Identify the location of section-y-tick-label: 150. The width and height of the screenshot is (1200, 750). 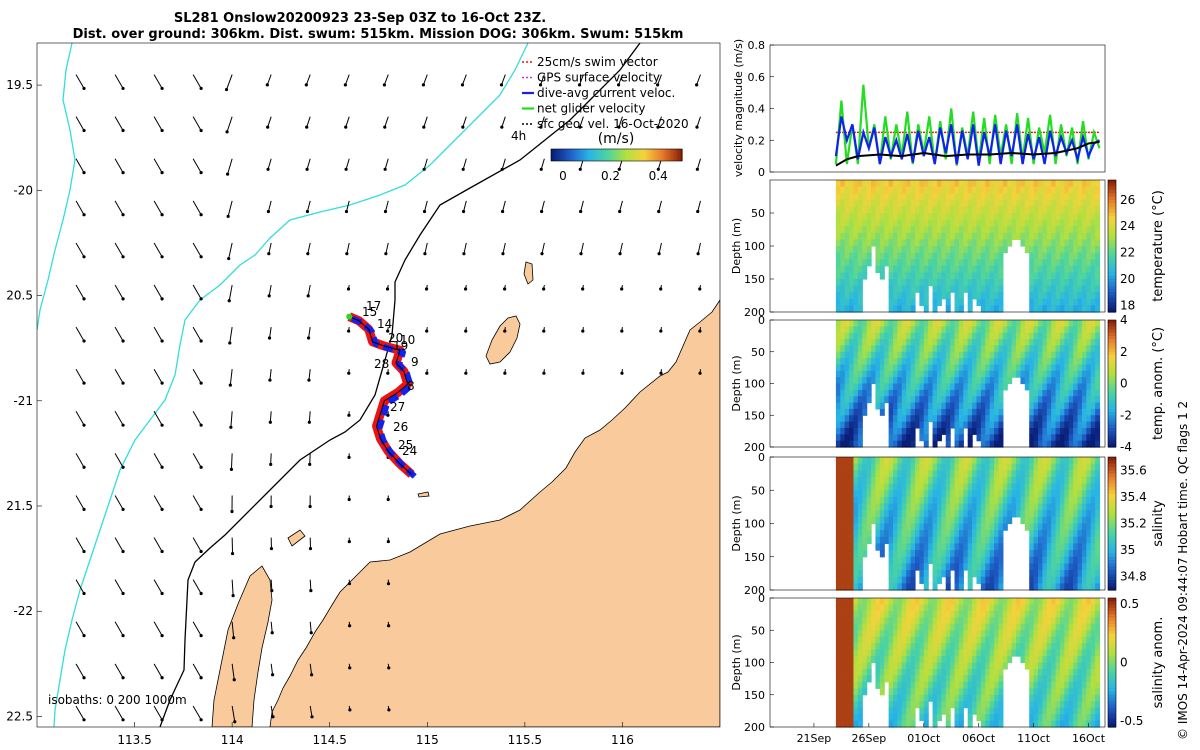
(754, 415).